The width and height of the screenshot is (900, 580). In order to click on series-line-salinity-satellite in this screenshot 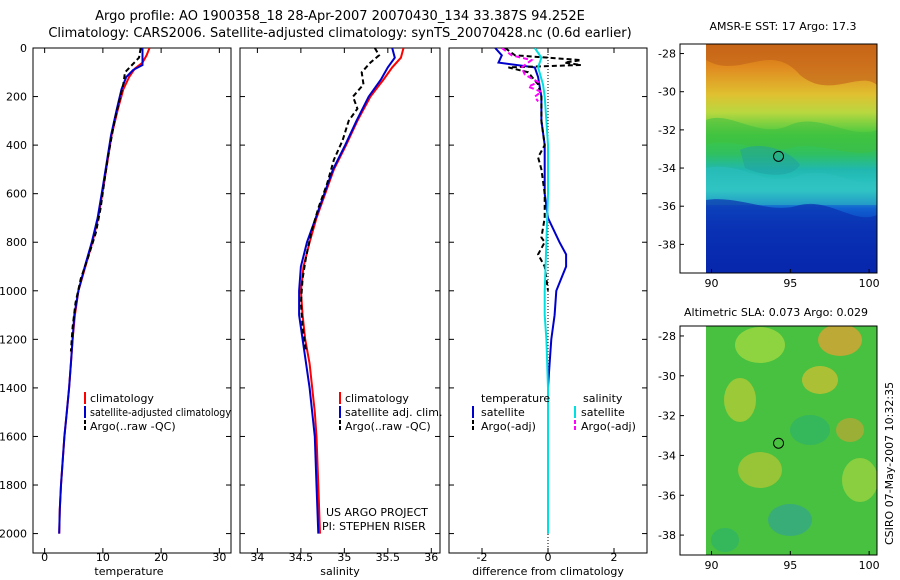, I will do `click(541, 291)`.